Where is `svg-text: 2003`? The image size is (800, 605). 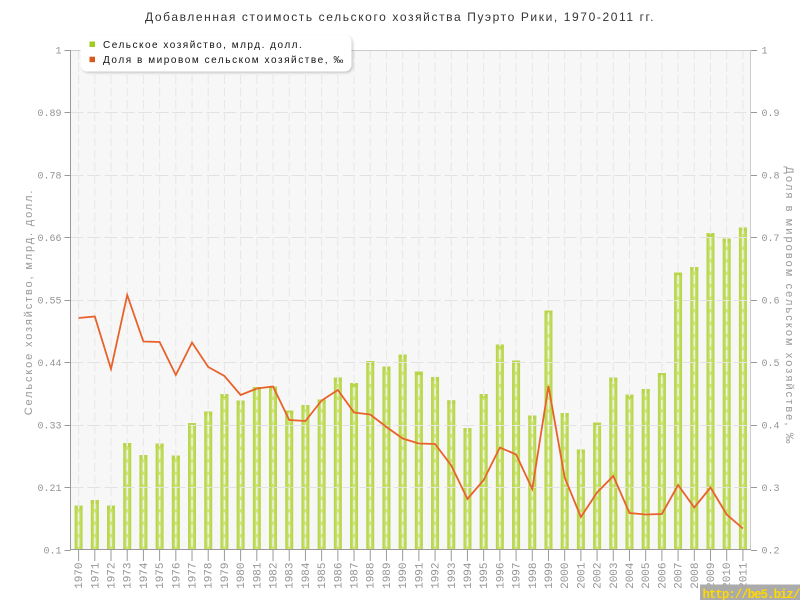
svg-text: 2003 is located at coordinates (615, 576).